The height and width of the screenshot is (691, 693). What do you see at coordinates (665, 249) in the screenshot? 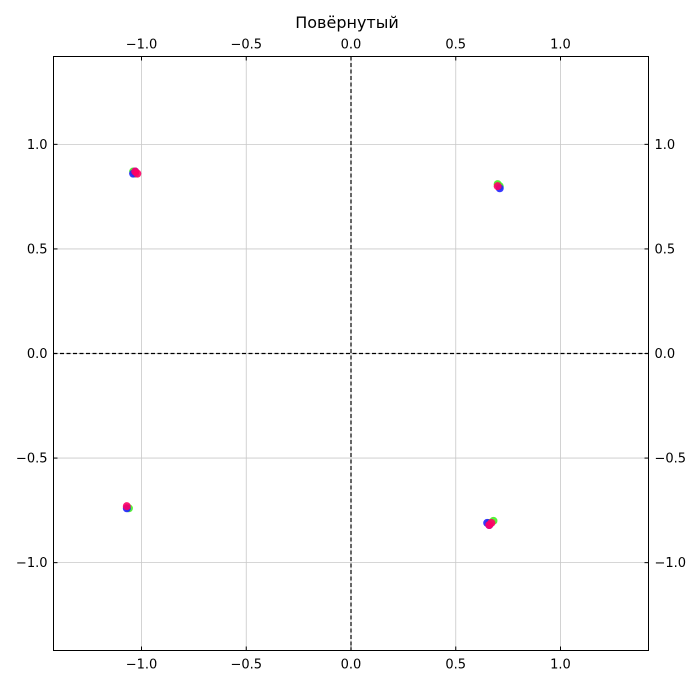
I see `y-tick-label-right: 0.5` at bounding box center [665, 249].